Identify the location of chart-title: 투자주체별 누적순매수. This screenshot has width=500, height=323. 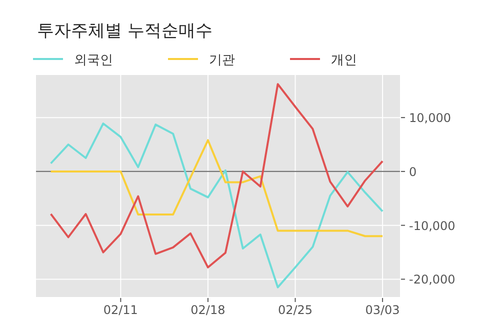
(124, 31).